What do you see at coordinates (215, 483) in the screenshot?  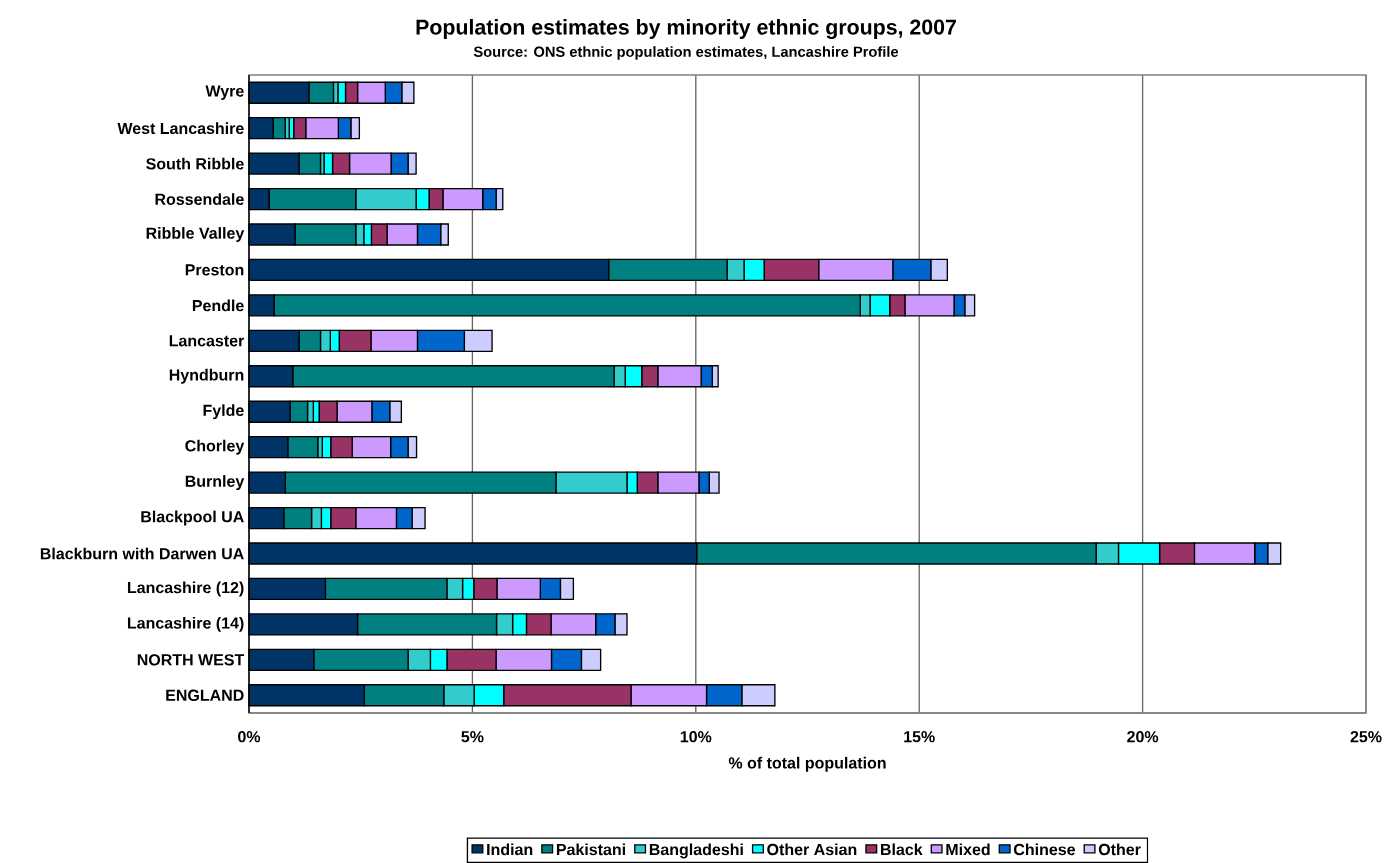 I see `y-tick-label: Burnley` at bounding box center [215, 483].